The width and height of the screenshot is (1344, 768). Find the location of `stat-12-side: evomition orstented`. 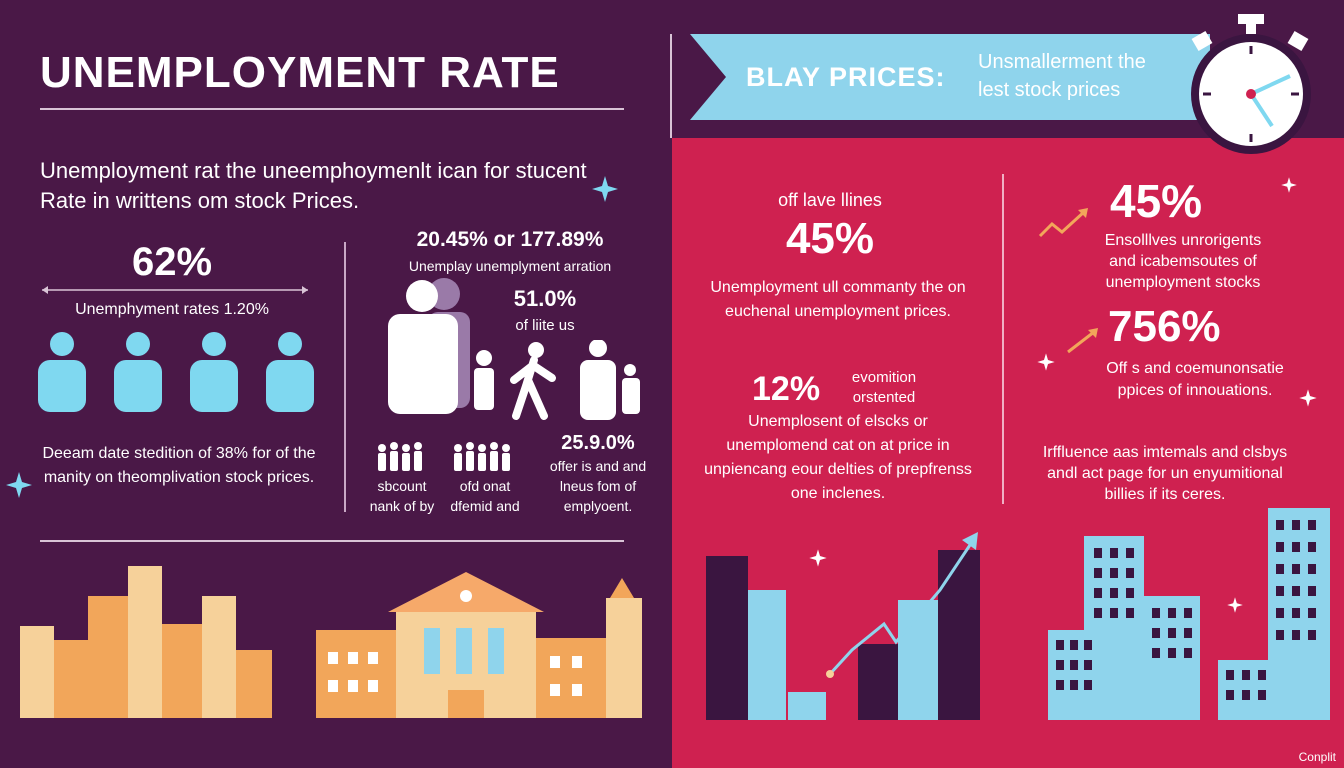

stat-12-side: evomition orstented is located at coordinates (884, 387).